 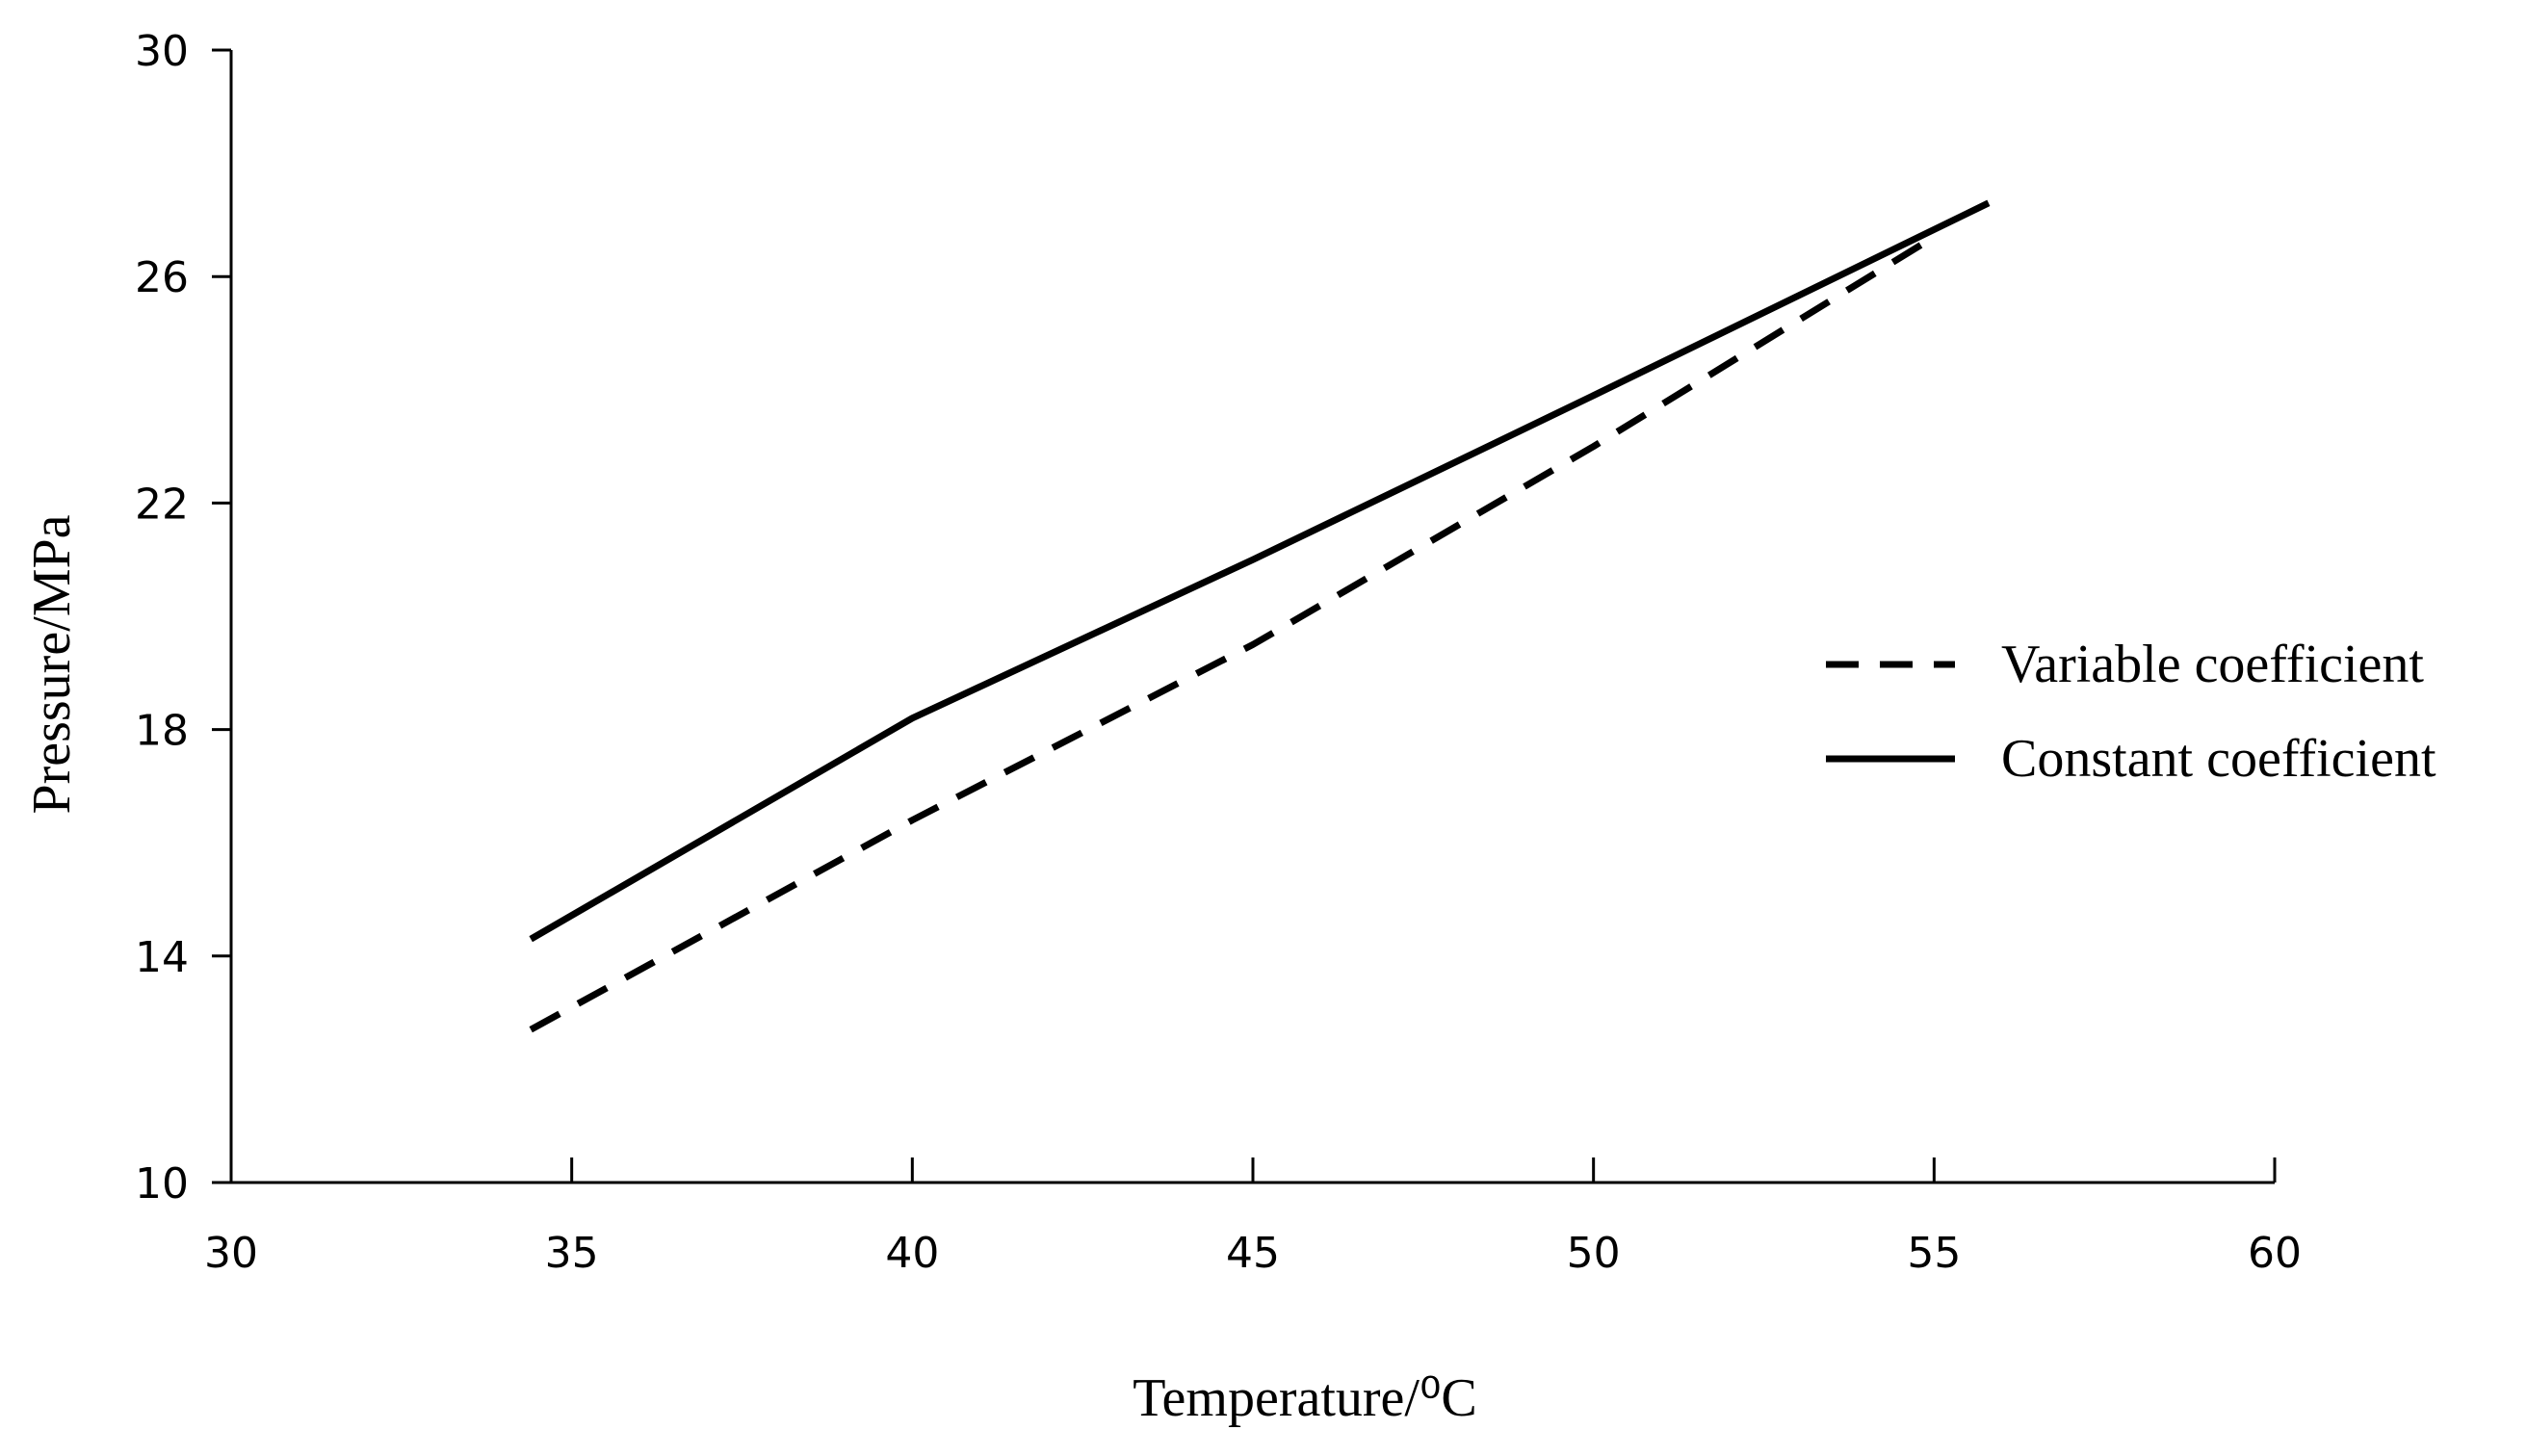 What do you see at coordinates (162, 958) in the screenshot?
I see `y-tick-label: 14` at bounding box center [162, 958].